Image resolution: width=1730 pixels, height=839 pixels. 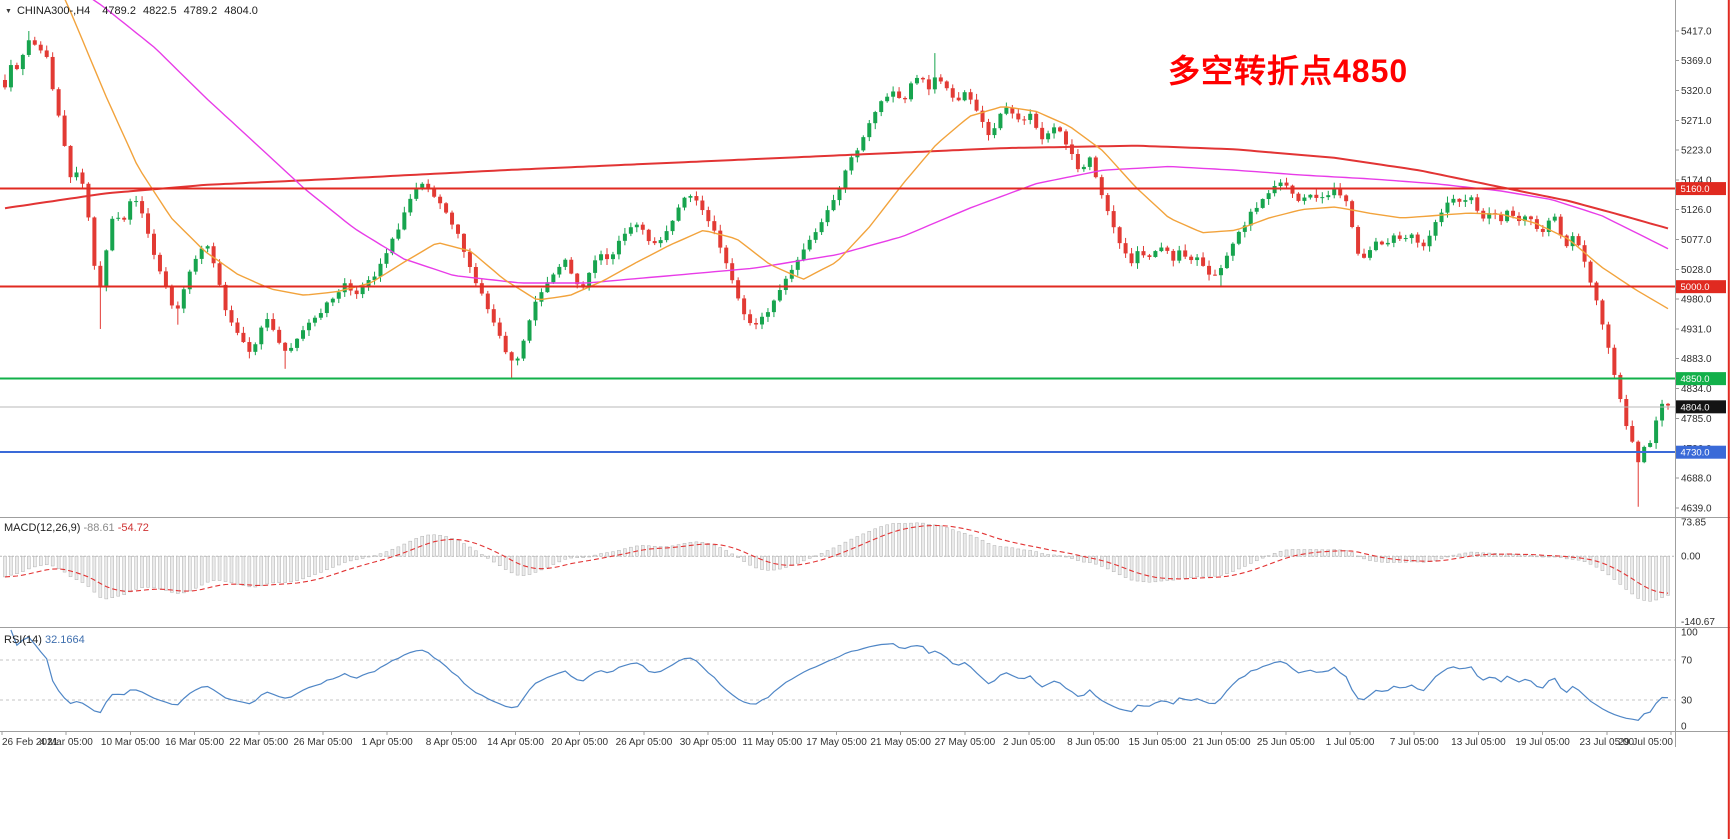 What do you see at coordinates (708, 742) in the screenshot?
I see `date-label: 30 Apr 05:00` at bounding box center [708, 742].